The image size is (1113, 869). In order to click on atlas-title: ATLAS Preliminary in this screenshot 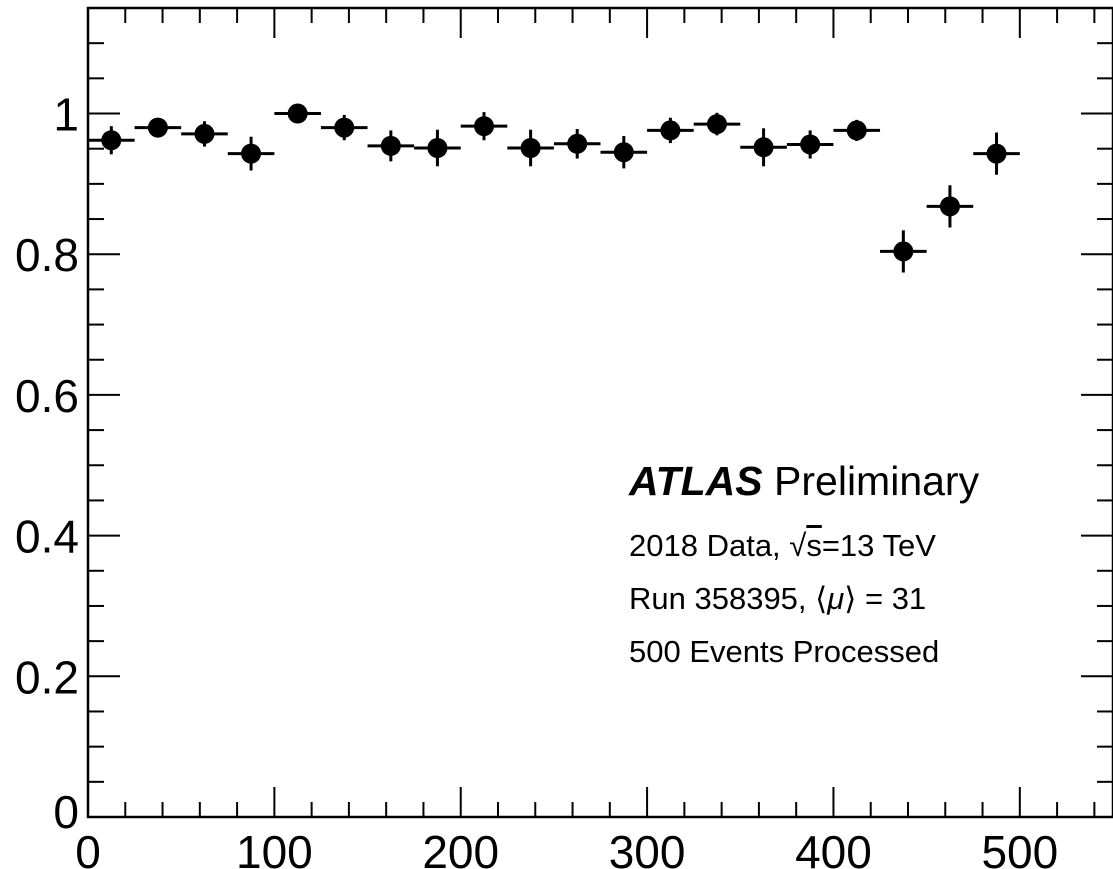, I will do `click(804, 481)`.